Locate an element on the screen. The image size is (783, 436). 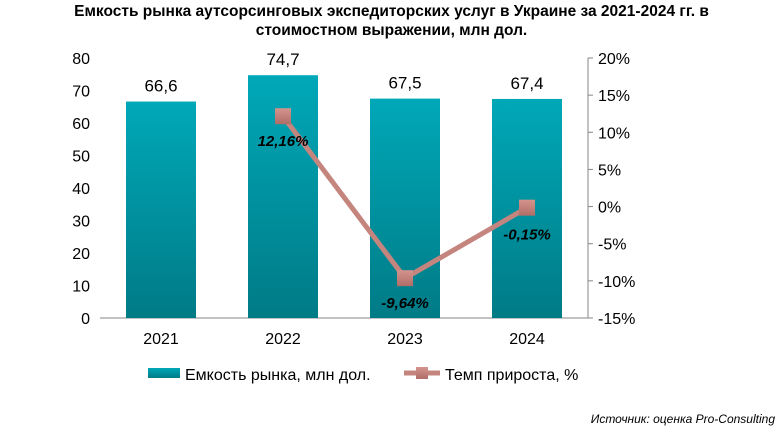
left-tick-label: 10 is located at coordinates (81, 287).